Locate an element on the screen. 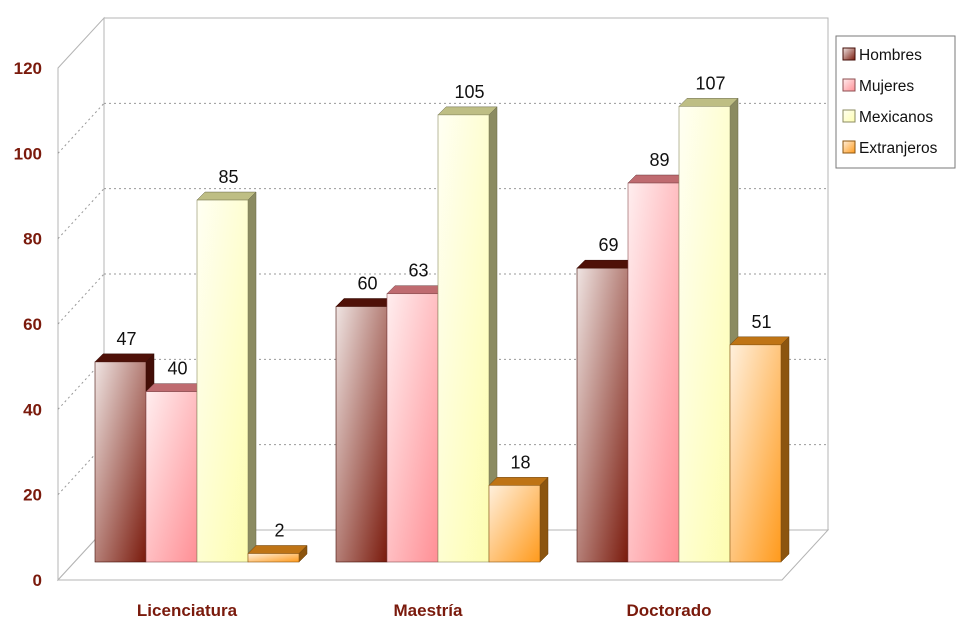 The height and width of the screenshot is (618, 956). y-tick-label: 100 is located at coordinates (28, 153).